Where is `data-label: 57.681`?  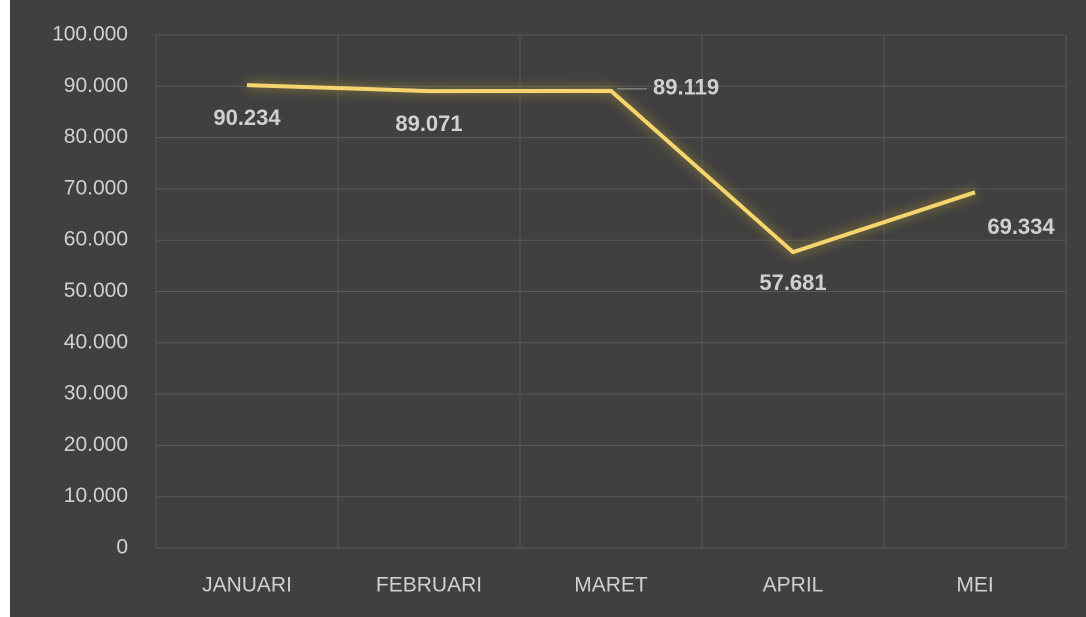 data-label: 57.681 is located at coordinates (792, 282).